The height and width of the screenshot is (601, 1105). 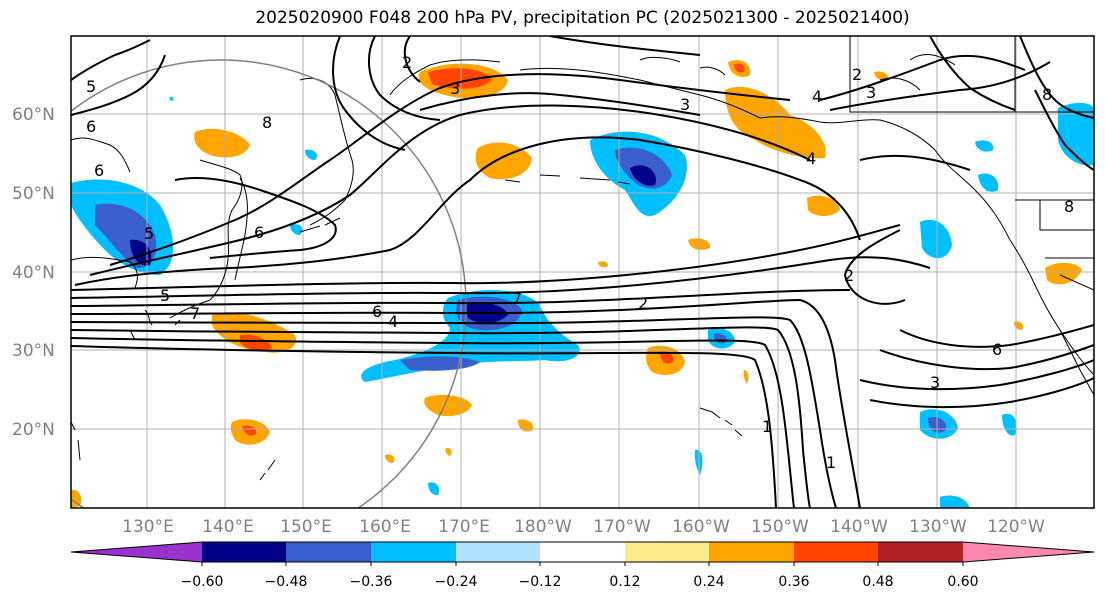 What do you see at coordinates (780, 527) in the screenshot?
I see `lon-label: 150°W` at bounding box center [780, 527].